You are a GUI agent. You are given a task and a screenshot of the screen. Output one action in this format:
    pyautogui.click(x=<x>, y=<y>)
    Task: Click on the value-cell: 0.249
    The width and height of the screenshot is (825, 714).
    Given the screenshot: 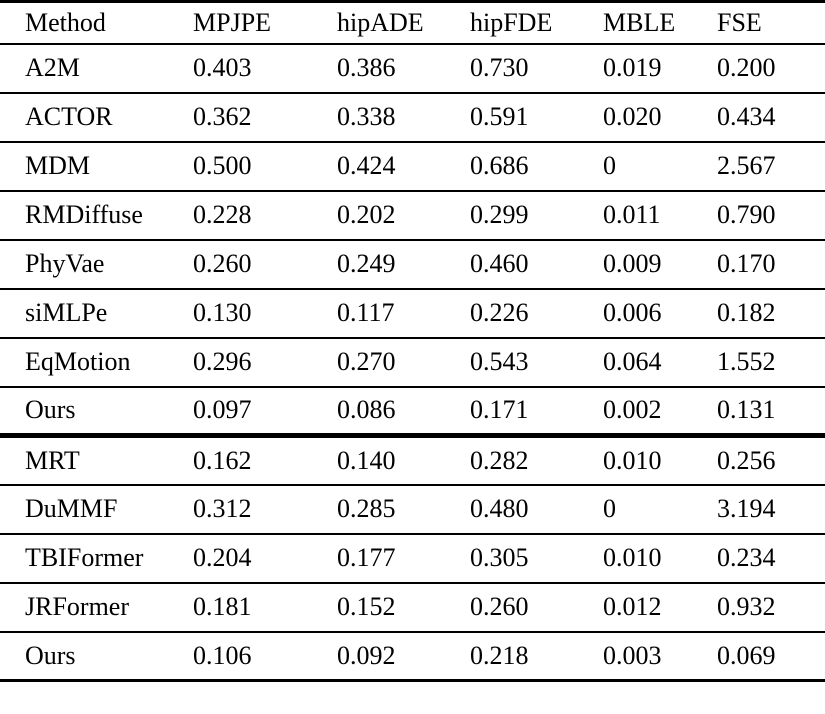 What is the action you would take?
    pyautogui.click(x=378, y=264)
    